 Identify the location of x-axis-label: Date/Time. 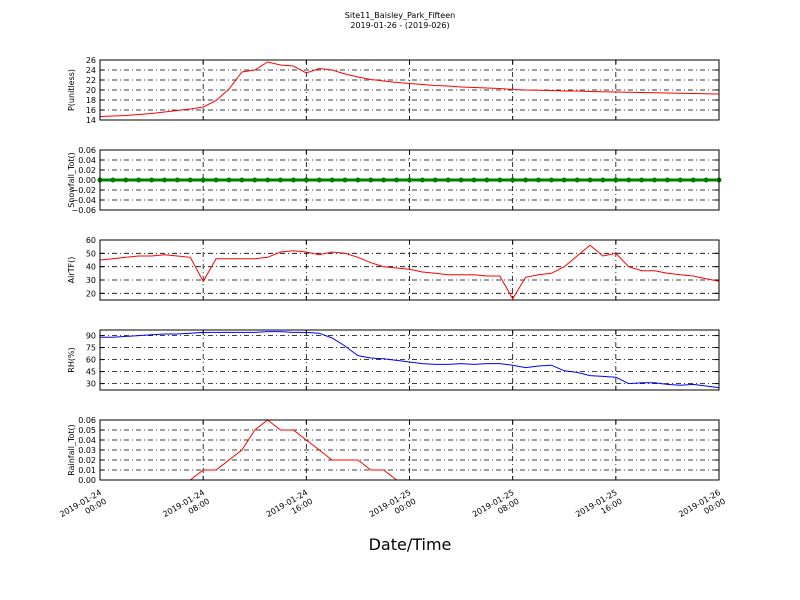
(410, 544).